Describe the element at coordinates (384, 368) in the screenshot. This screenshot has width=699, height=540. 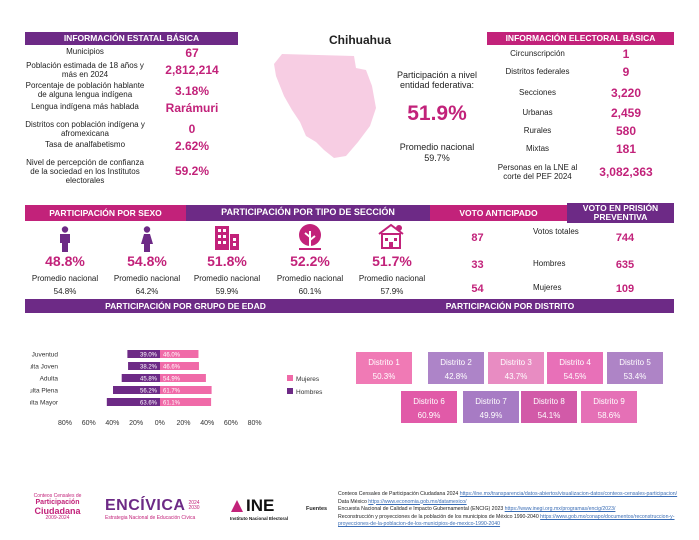
I see `district-1: Distrito 1 50.3%` at that location.